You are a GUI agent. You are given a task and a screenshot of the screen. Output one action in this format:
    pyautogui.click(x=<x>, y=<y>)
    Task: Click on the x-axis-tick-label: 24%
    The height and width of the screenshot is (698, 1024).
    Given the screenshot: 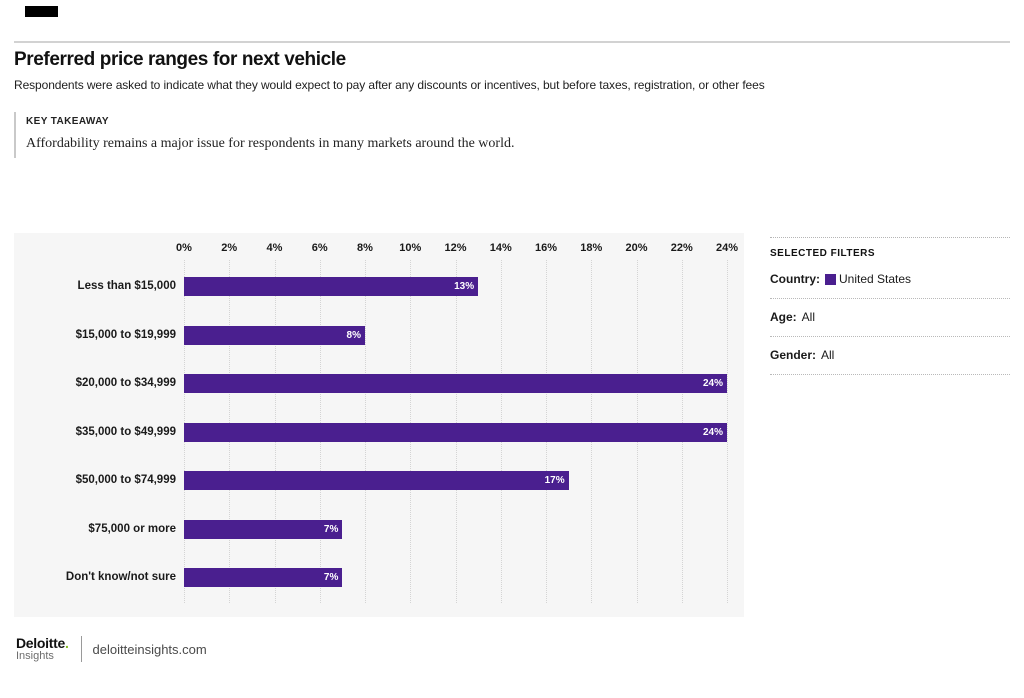 What is the action you would take?
    pyautogui.click(x=727, y=248)
    